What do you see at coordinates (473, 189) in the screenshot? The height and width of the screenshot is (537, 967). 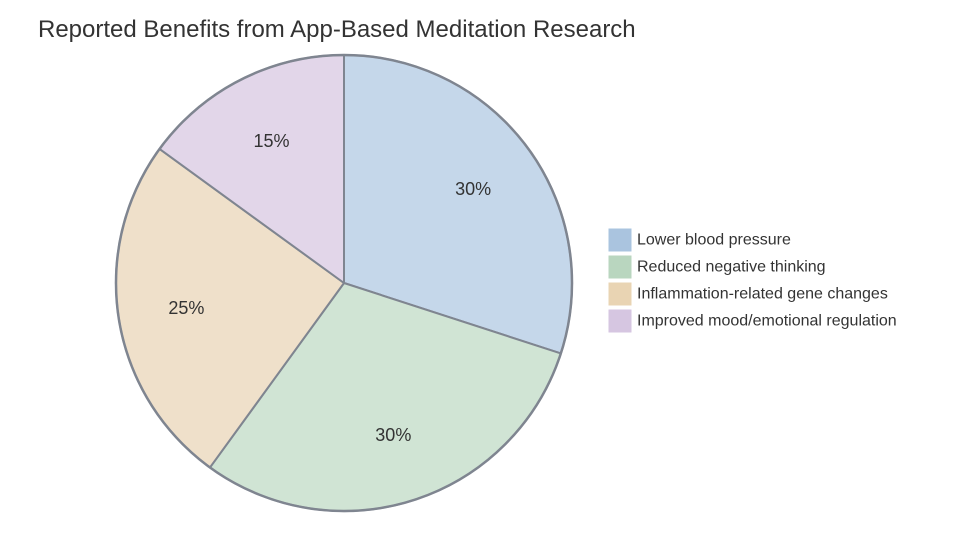 I see `slice-label-1: 30%` at bounding box center [473, 189].